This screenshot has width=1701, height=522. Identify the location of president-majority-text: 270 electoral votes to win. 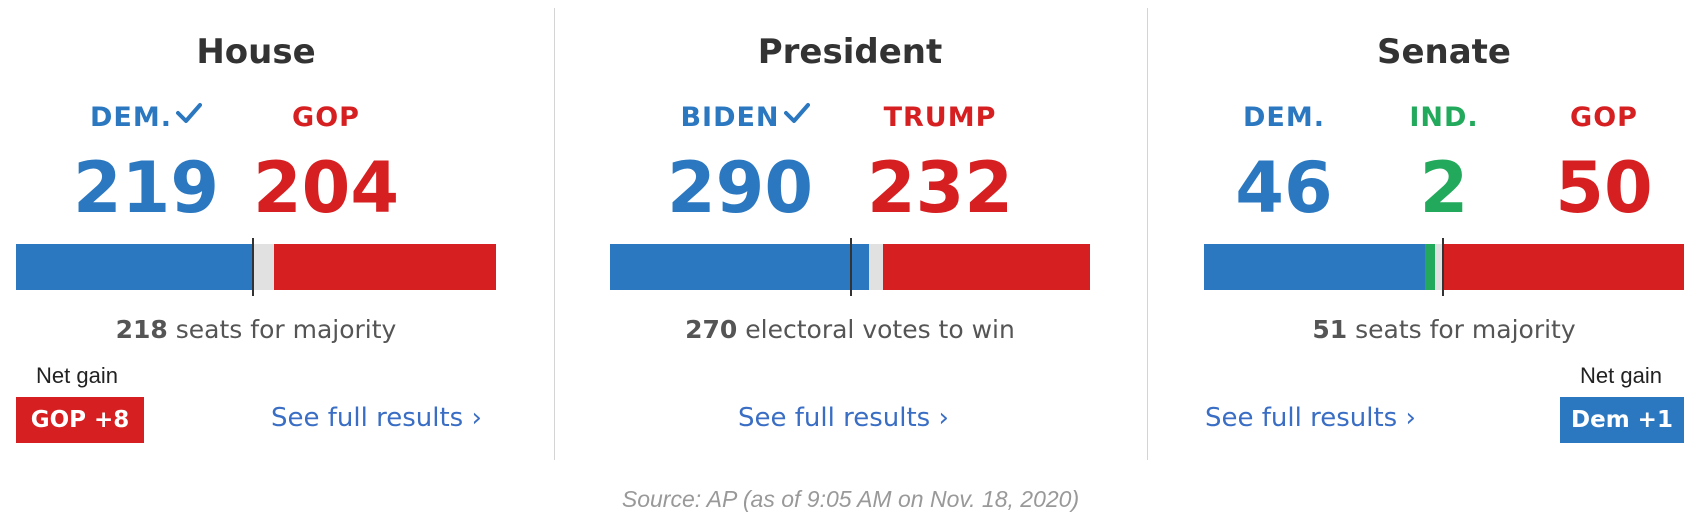
(850, 329).